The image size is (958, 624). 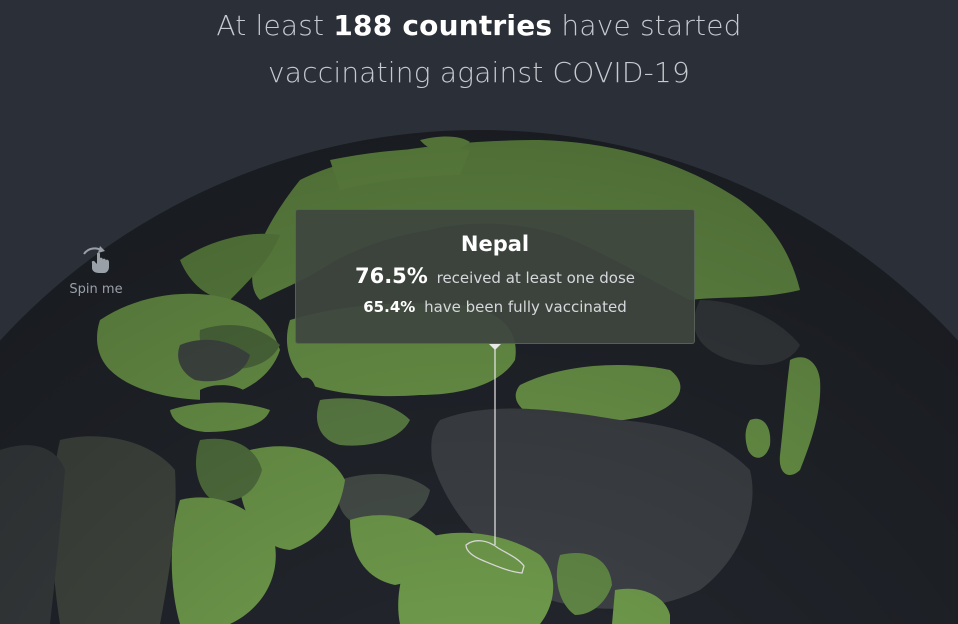 I want to click on fully-vaccinated-value: 65.4%, so click(x=389, y=307).